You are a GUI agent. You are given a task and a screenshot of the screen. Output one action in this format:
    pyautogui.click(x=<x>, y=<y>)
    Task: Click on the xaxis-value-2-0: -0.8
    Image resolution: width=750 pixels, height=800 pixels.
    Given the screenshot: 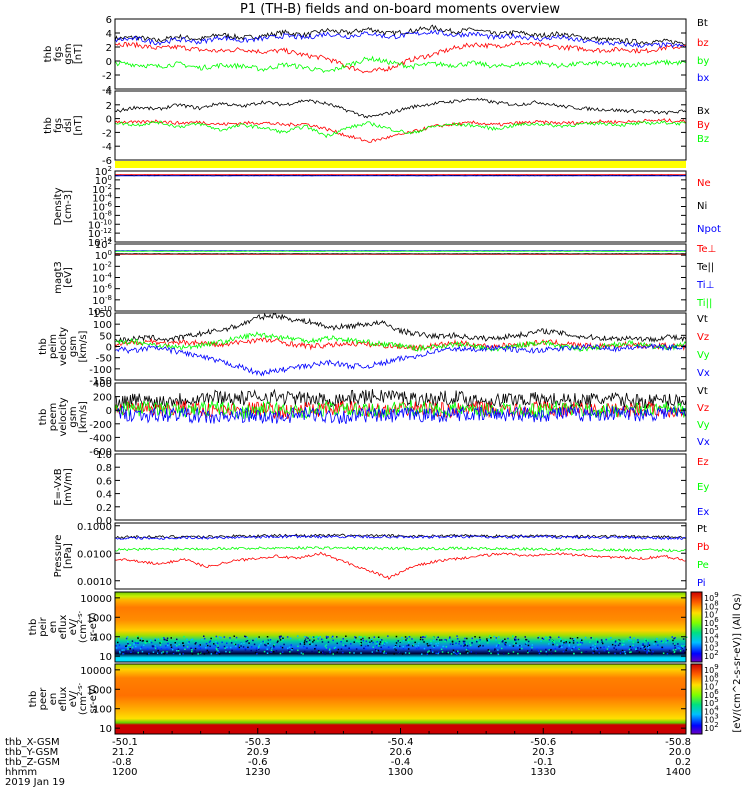 What is the action you would take?
    pyautogui.click(x=122, y=762)
    